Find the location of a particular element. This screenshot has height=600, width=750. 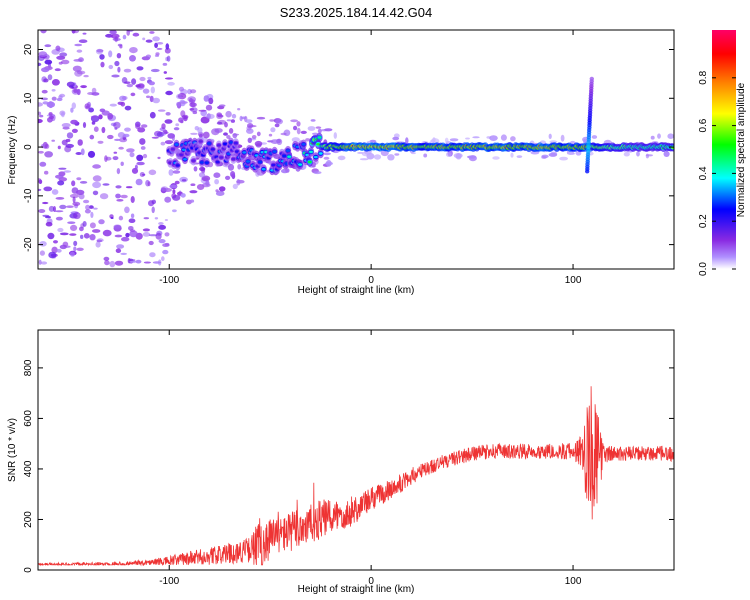

x-tick-label: 0 is located at coordinates (371, 280).